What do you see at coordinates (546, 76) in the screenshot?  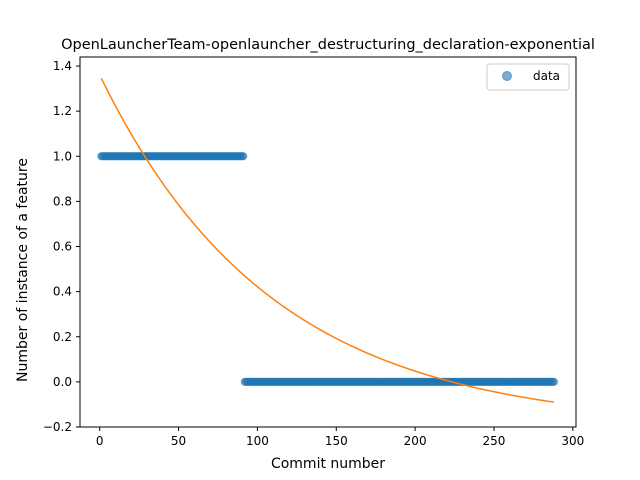 I see `legend-label-data: data` at bounding box center [546, 76].